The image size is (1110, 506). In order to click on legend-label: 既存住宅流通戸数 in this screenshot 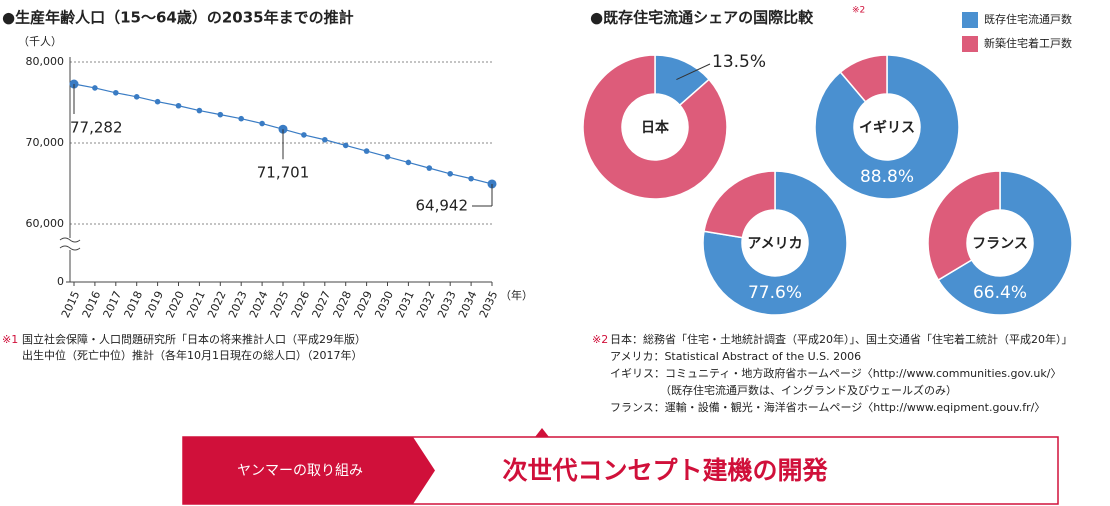, I will do `click(1028, 19)`.